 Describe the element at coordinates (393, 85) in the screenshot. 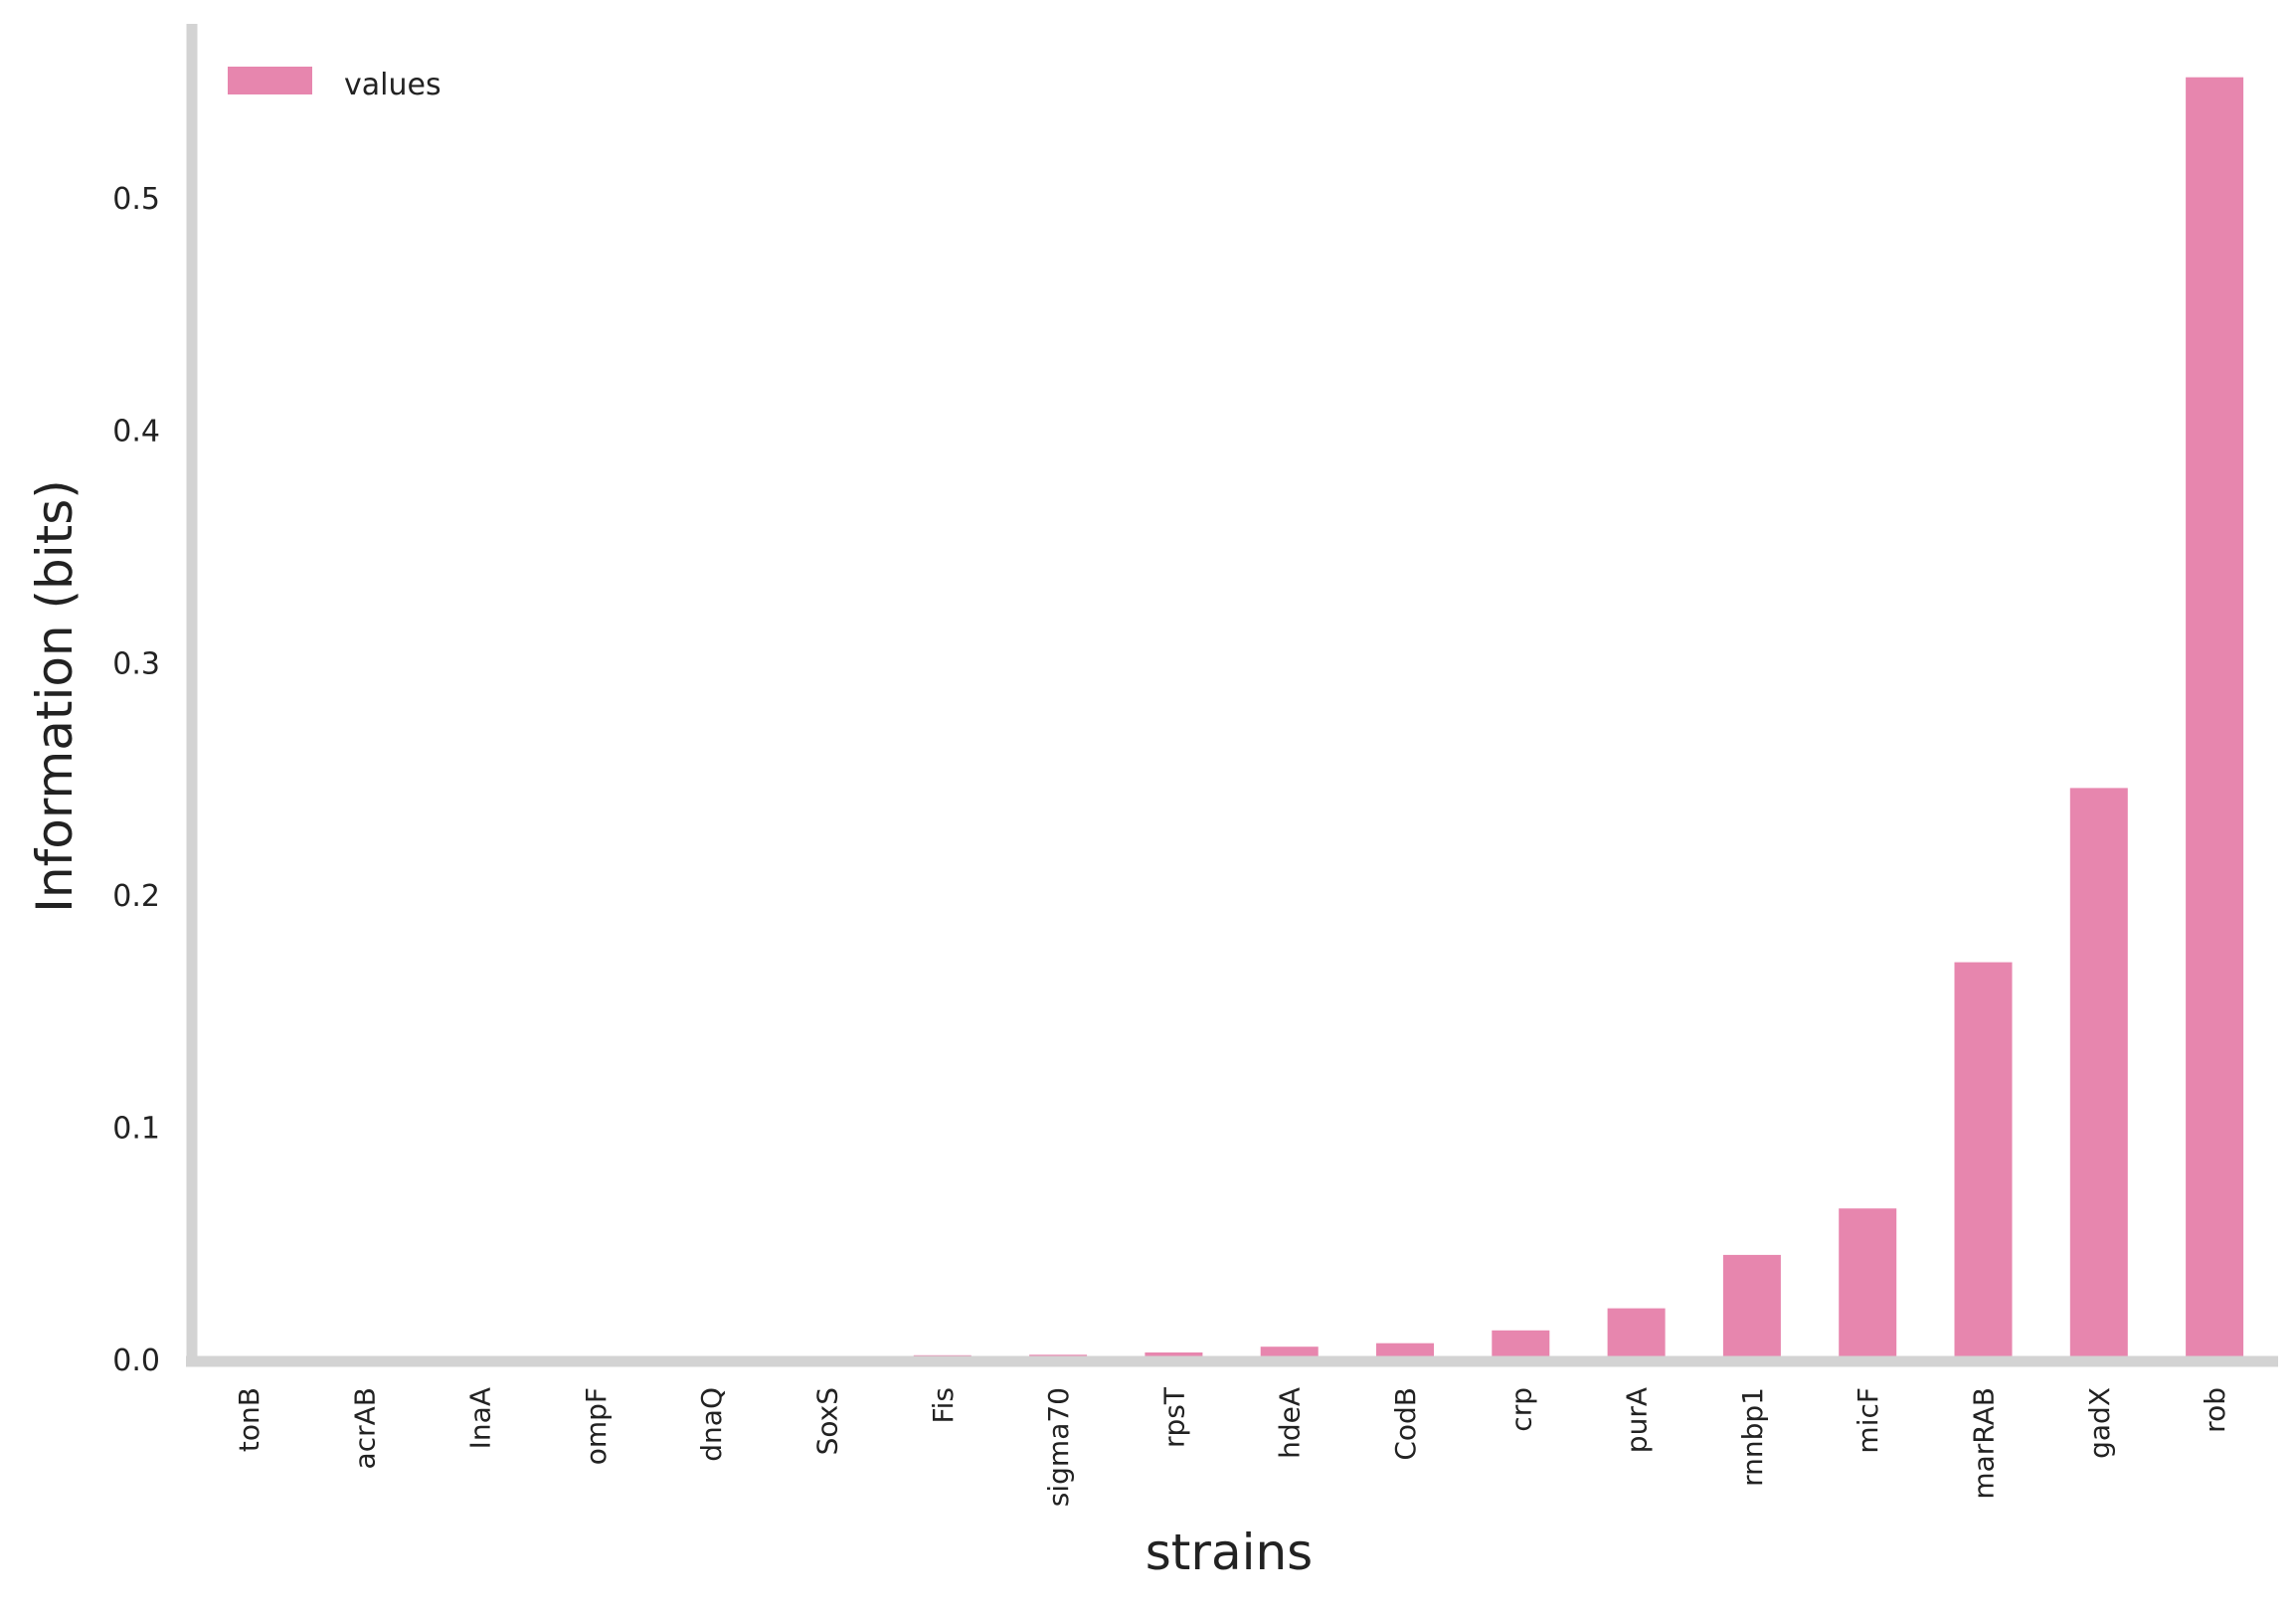

I see `legend-label: values` at that location.